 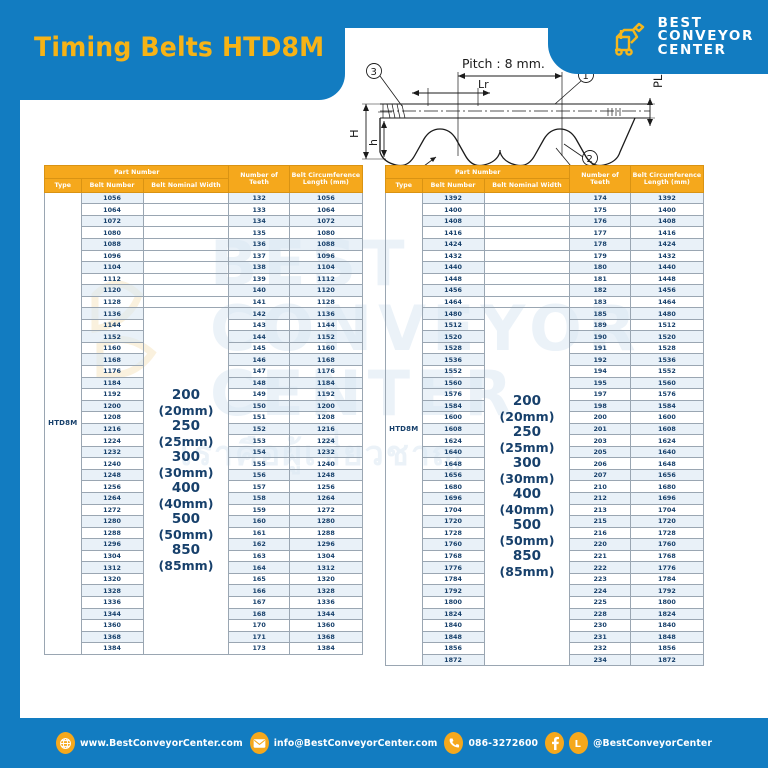 I want to click on cell-belt-number: 1856, so click(x=453, y=648).